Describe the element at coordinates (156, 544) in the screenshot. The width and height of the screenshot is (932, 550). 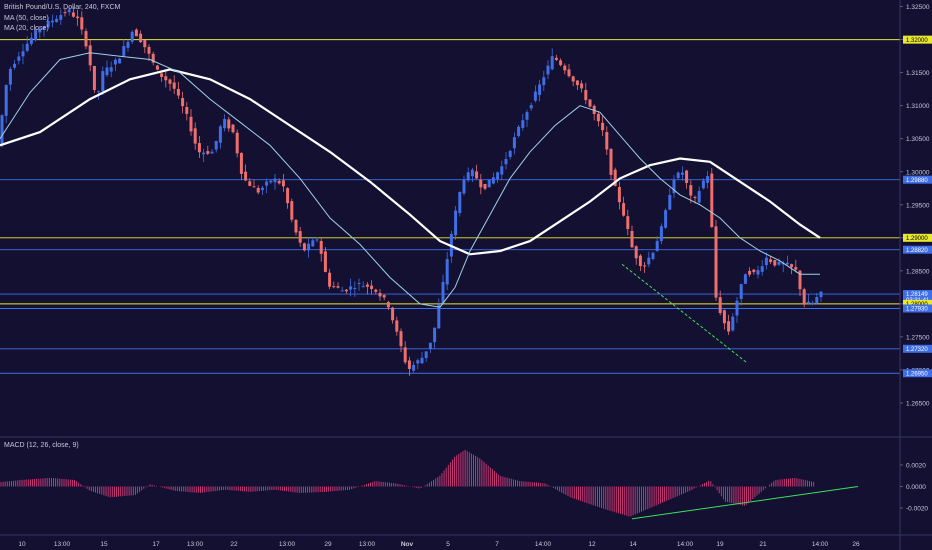
I see `time-tick-label: 17` at that location.